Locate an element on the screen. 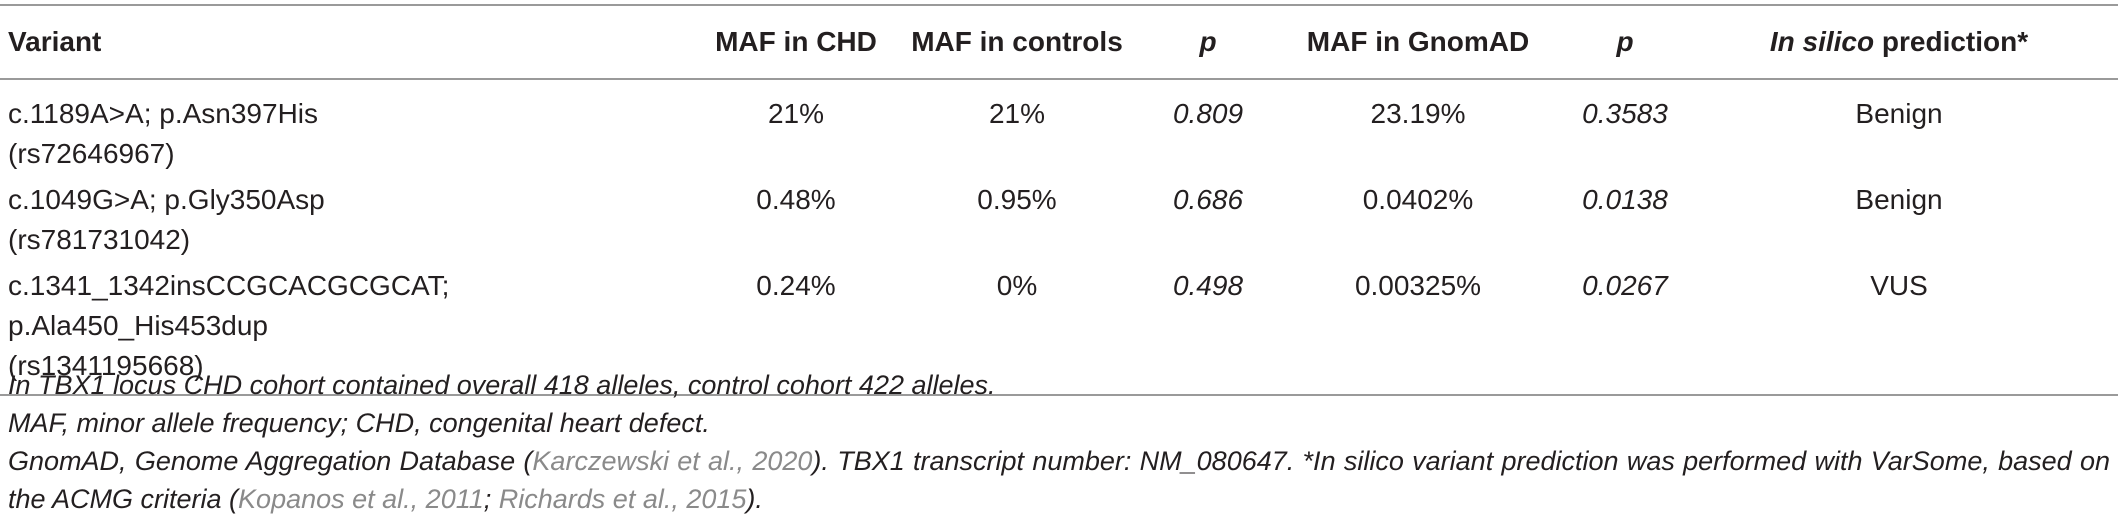  cell-prediction: VUS is located at coordinates (1899, 285).